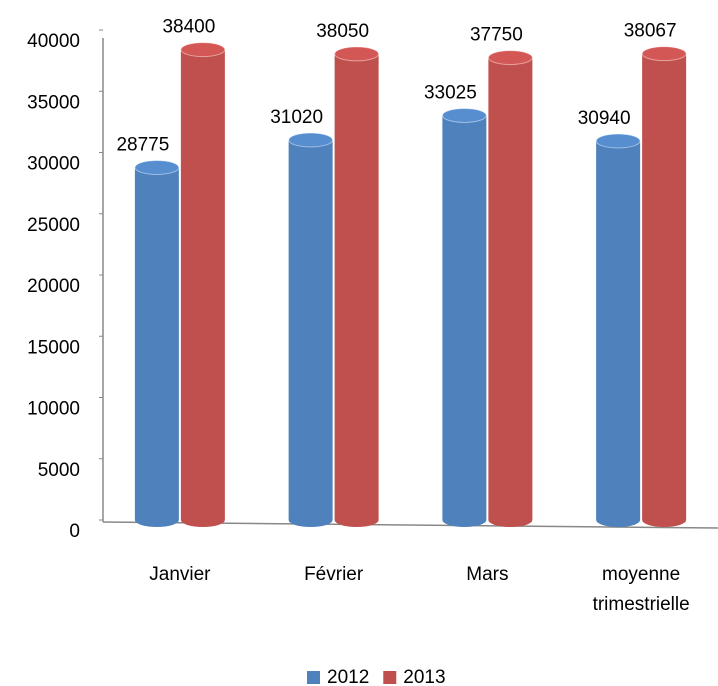  Describe the element at coordinates (59, 470) in the screenshot. I see `y-tick-label: 5000` at that location.